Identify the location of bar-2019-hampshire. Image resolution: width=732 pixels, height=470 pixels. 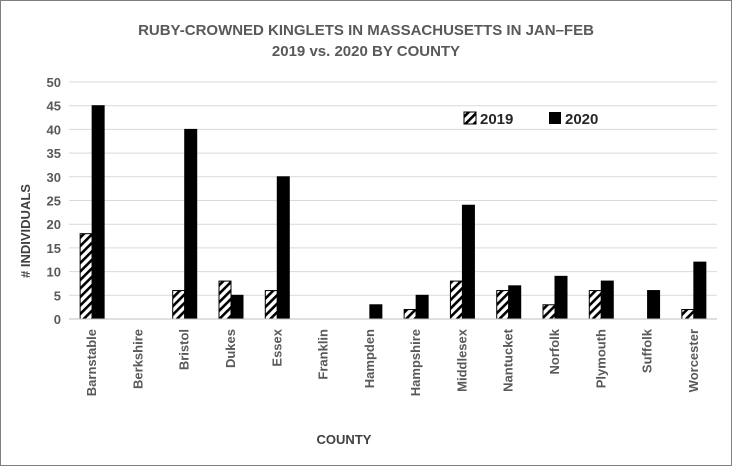
(410, 314).